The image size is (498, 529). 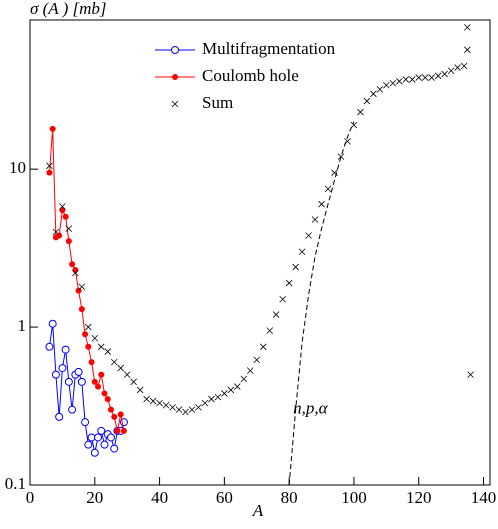 What do you see at coordinates (86, 280) in the screenshot?
I see `series-line` at bounding box center [86, 280].